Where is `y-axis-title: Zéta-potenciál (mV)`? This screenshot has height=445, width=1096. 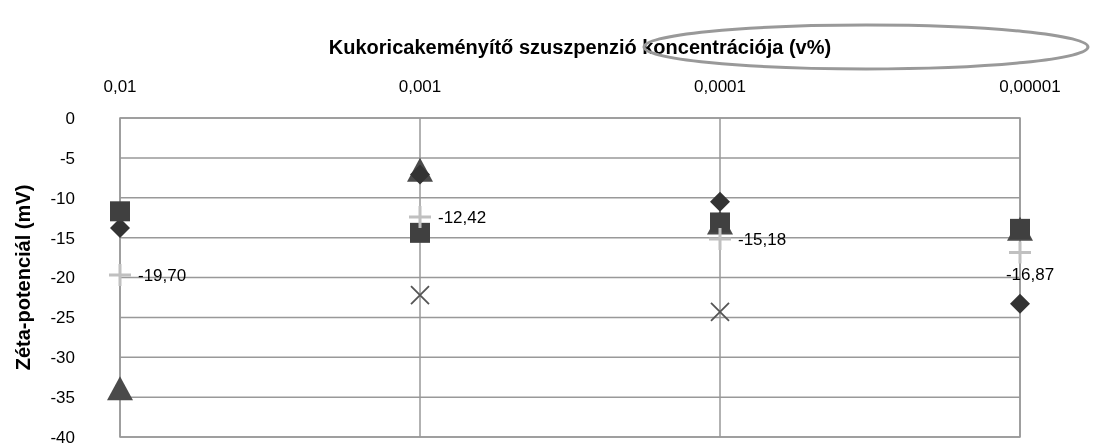 y-axis-title: Zéta-potenciál (mV) is located at coordinates (23, 277).